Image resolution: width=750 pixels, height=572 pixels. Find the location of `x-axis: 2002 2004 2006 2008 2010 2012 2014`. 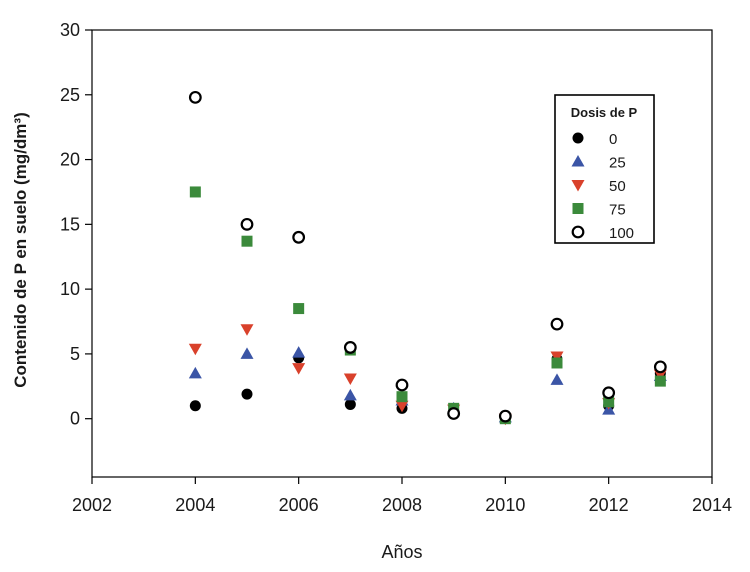

x-axis: 2002 2004 2006 2008 2010 2012 2014 is located at coordinates (402, 496).